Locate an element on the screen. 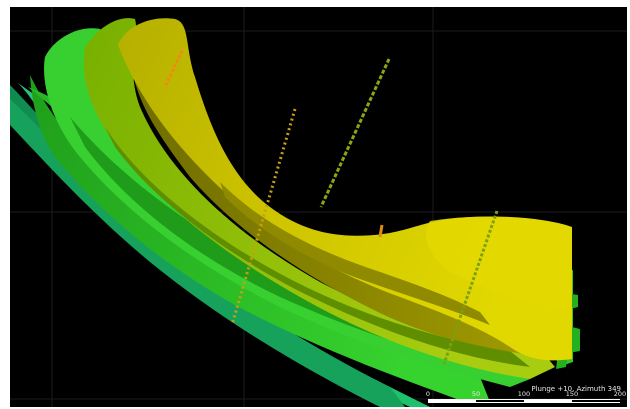  scale-tick-0: 0 is located at coordinates (428, 394).